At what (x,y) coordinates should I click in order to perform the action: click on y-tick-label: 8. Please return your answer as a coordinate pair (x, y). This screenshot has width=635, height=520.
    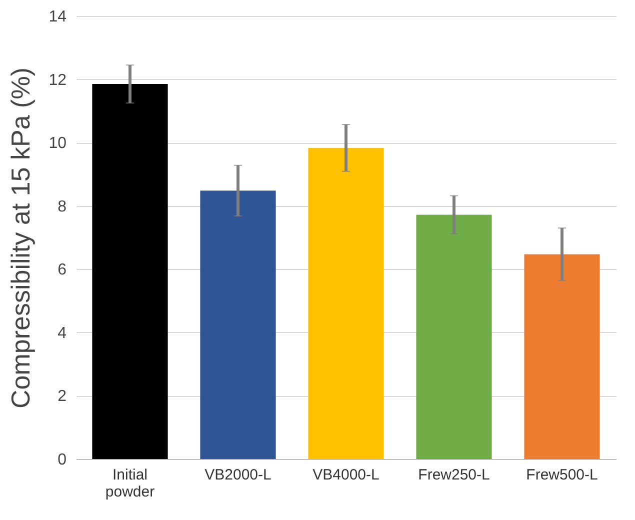
    Looking at the image, I should click on (62, 207).